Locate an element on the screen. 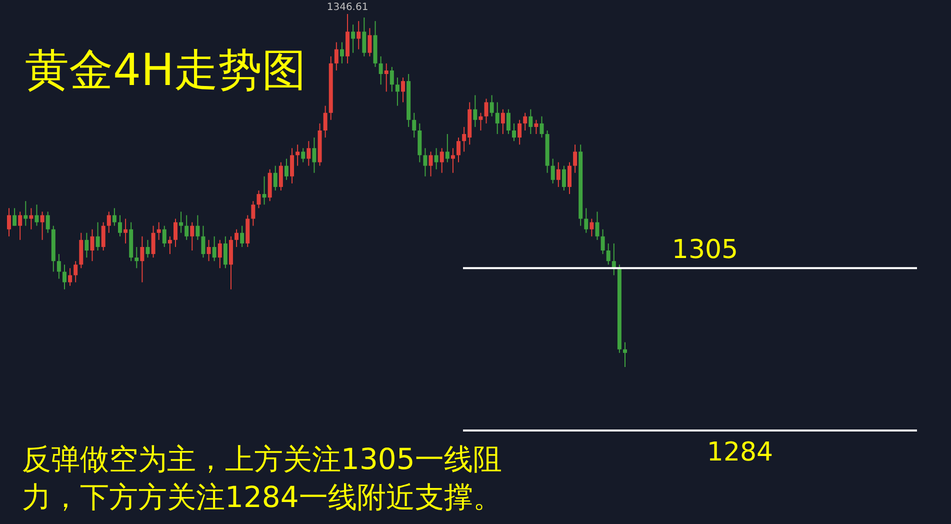 The height and width of the screenshot is (524, 951). text: 1305 is located at coordinates (705, 250).